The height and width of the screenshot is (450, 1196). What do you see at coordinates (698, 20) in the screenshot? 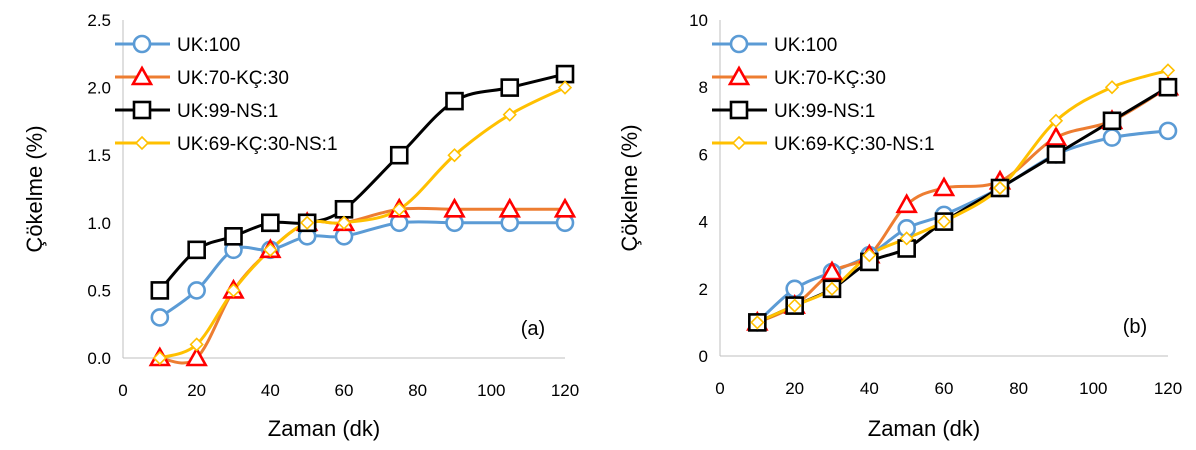
I see `y-tick-label: 10` at bounding box center [698, 20].